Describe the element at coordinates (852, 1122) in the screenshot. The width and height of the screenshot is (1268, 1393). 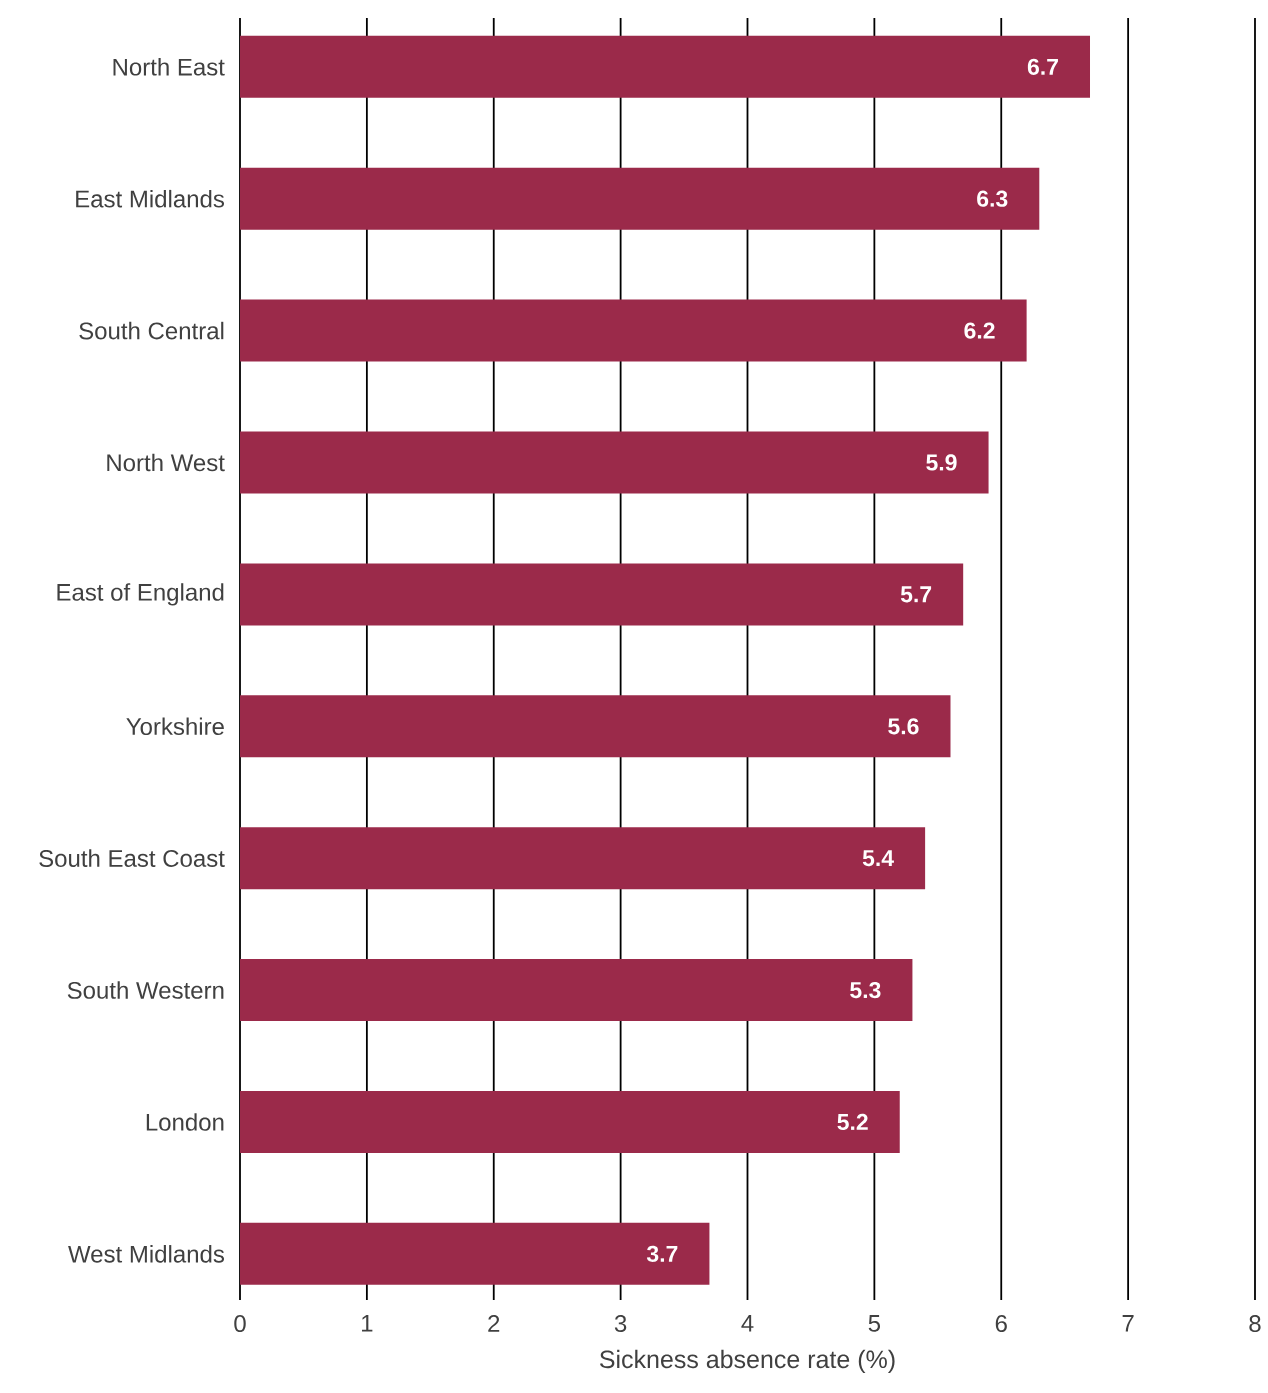
I see `data-label: 5.2` at that location.